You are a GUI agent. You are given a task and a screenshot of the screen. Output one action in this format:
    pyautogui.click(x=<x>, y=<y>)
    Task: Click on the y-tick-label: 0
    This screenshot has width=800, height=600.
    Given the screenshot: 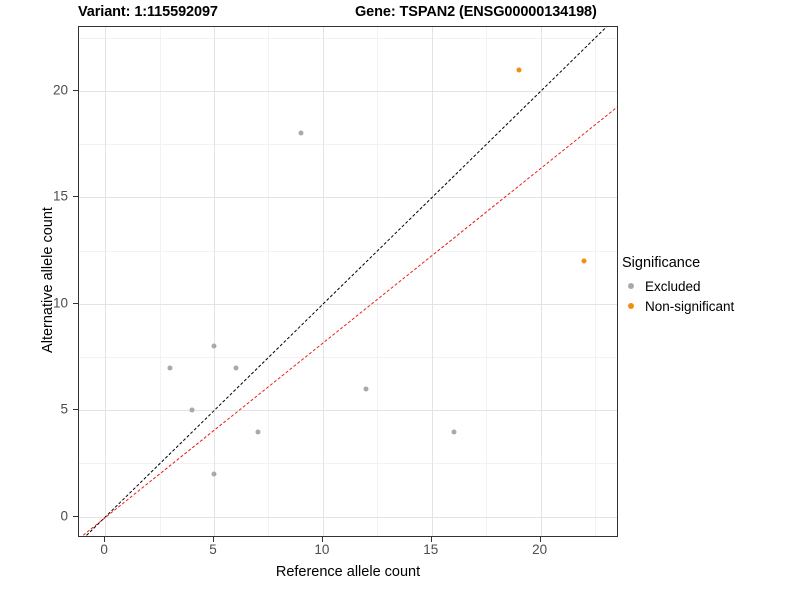 What is the action you would take?
    pyautogui.click(x=64, y=516)
    